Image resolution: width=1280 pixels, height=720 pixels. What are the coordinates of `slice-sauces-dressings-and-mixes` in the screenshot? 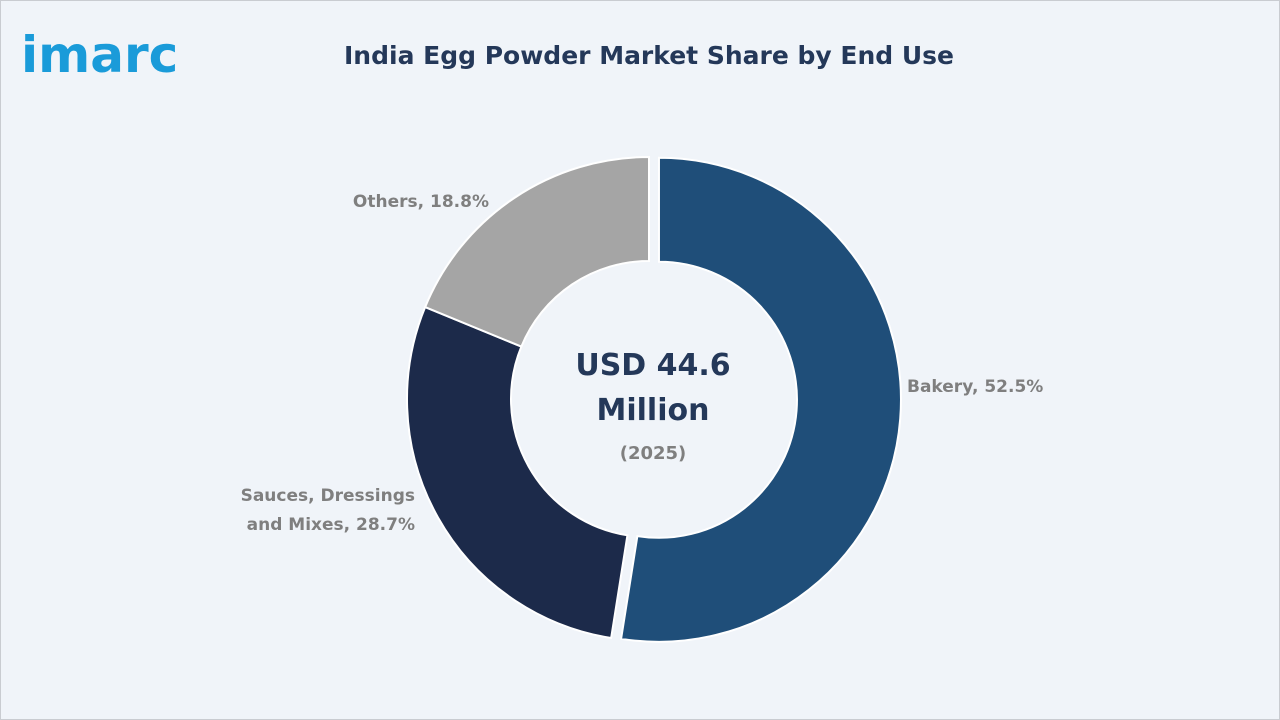 It's located at (517, 472).